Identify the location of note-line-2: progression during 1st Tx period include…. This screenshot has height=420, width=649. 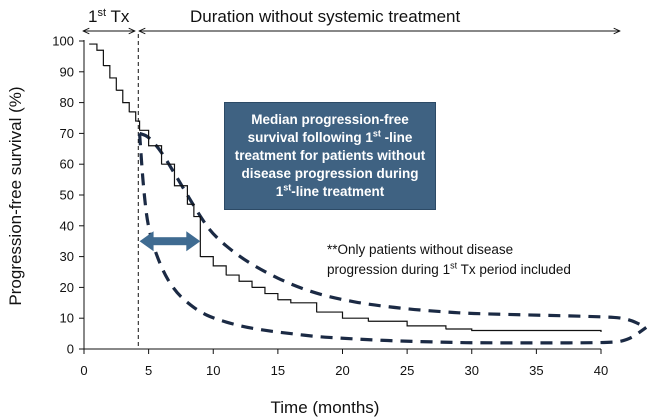
(449, 268).